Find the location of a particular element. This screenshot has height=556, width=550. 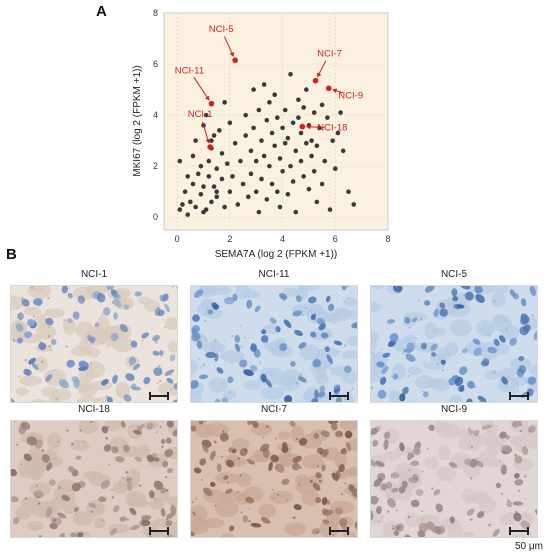

highlighted-samples: NCI-5 NCI-11 NCI-1 NCI-7 NCI-9 NCI-18 is located at coordinates (269, 87).